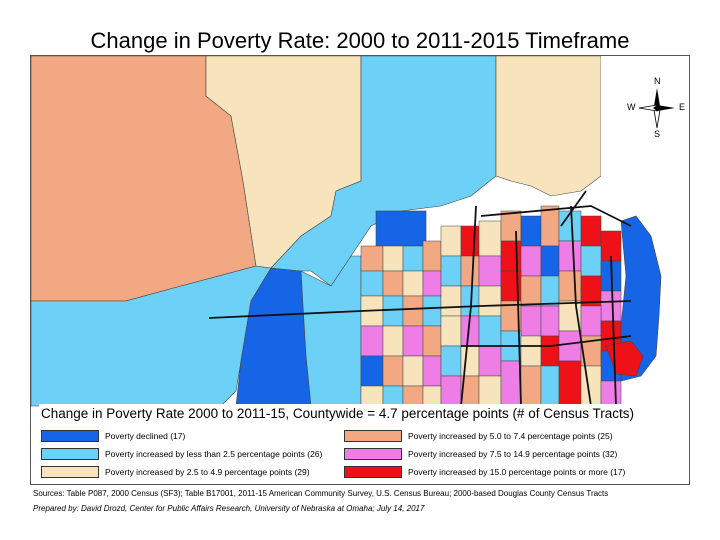 The width and height of the screenshot is (720, 540). Describe the element at coordinates (401, 228) in the screenshot. I see `tract-blue-block` at that location.